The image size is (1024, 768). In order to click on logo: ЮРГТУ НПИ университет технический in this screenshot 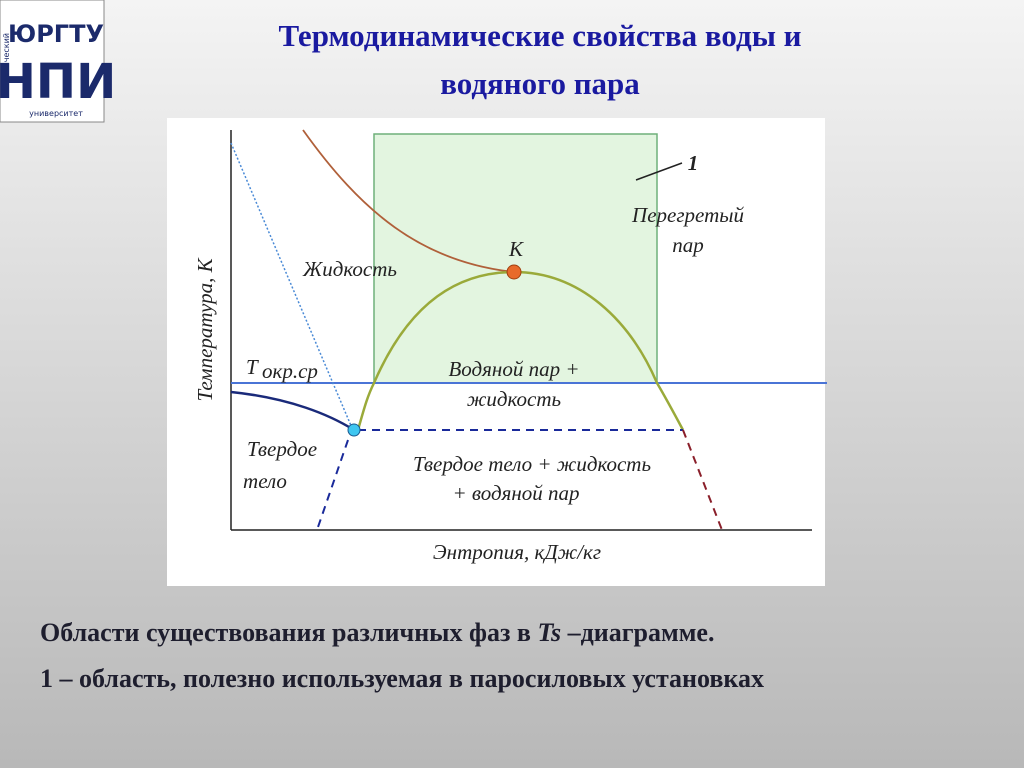, I will do `click(58, 61)`.